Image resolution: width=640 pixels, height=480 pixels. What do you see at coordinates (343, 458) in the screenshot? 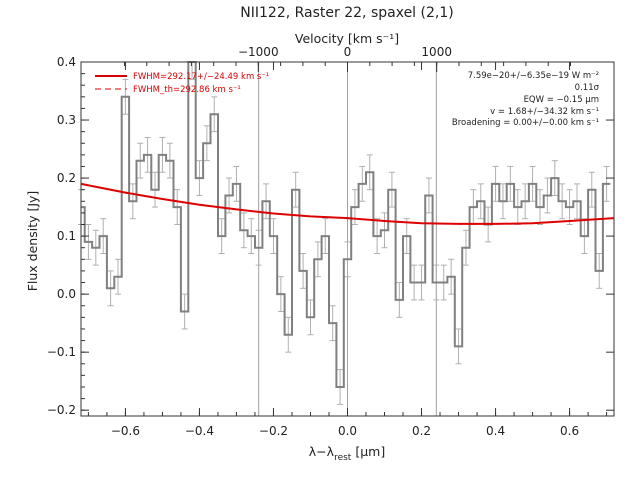
I see `x-axis-label-sub: rest` at bounding box center [343, 458].